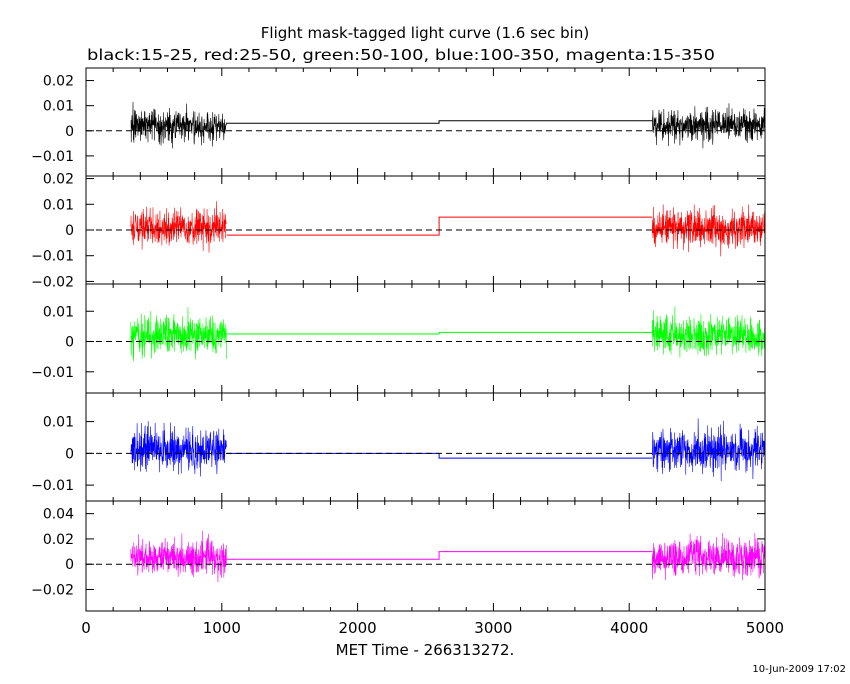 This screenshot has width=850, height=684. What do you see at coordinates (629, 628) in the screenshot?
I see `x-tick-label: 4000` at bounding box center [629, 628].